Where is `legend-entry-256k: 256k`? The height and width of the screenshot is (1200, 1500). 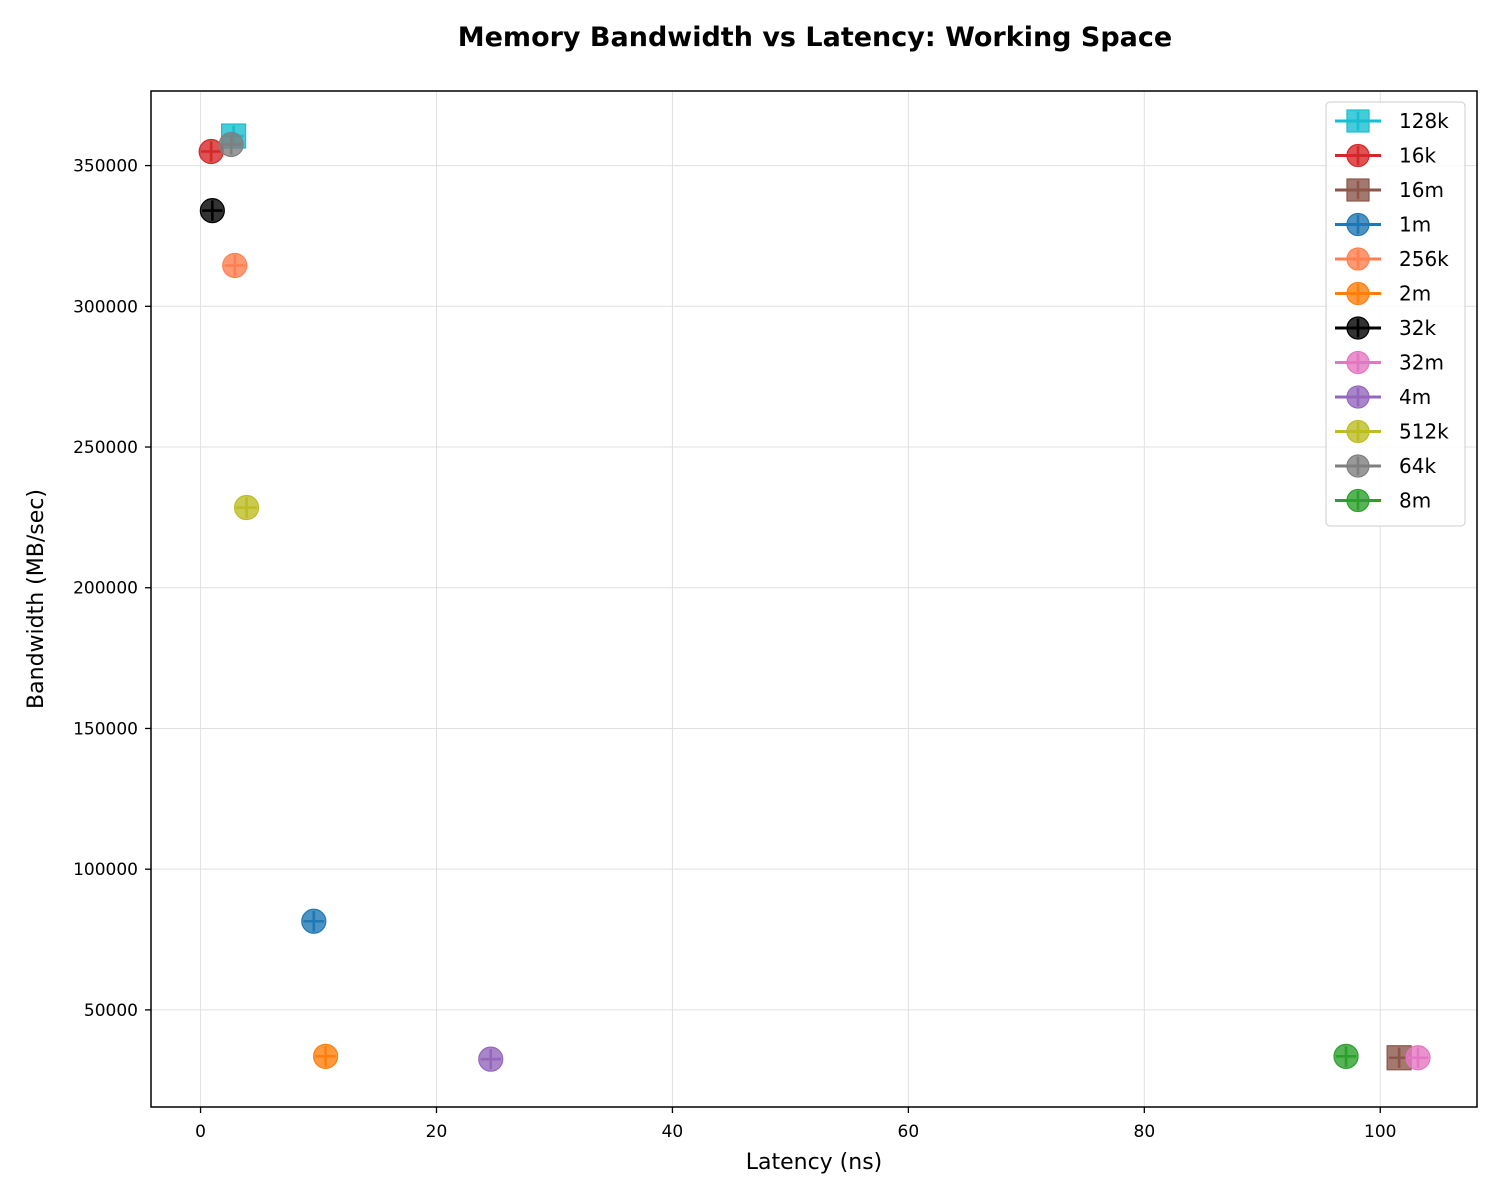 legend-entry-256k: 256k is located at coordinates (1392, 259).